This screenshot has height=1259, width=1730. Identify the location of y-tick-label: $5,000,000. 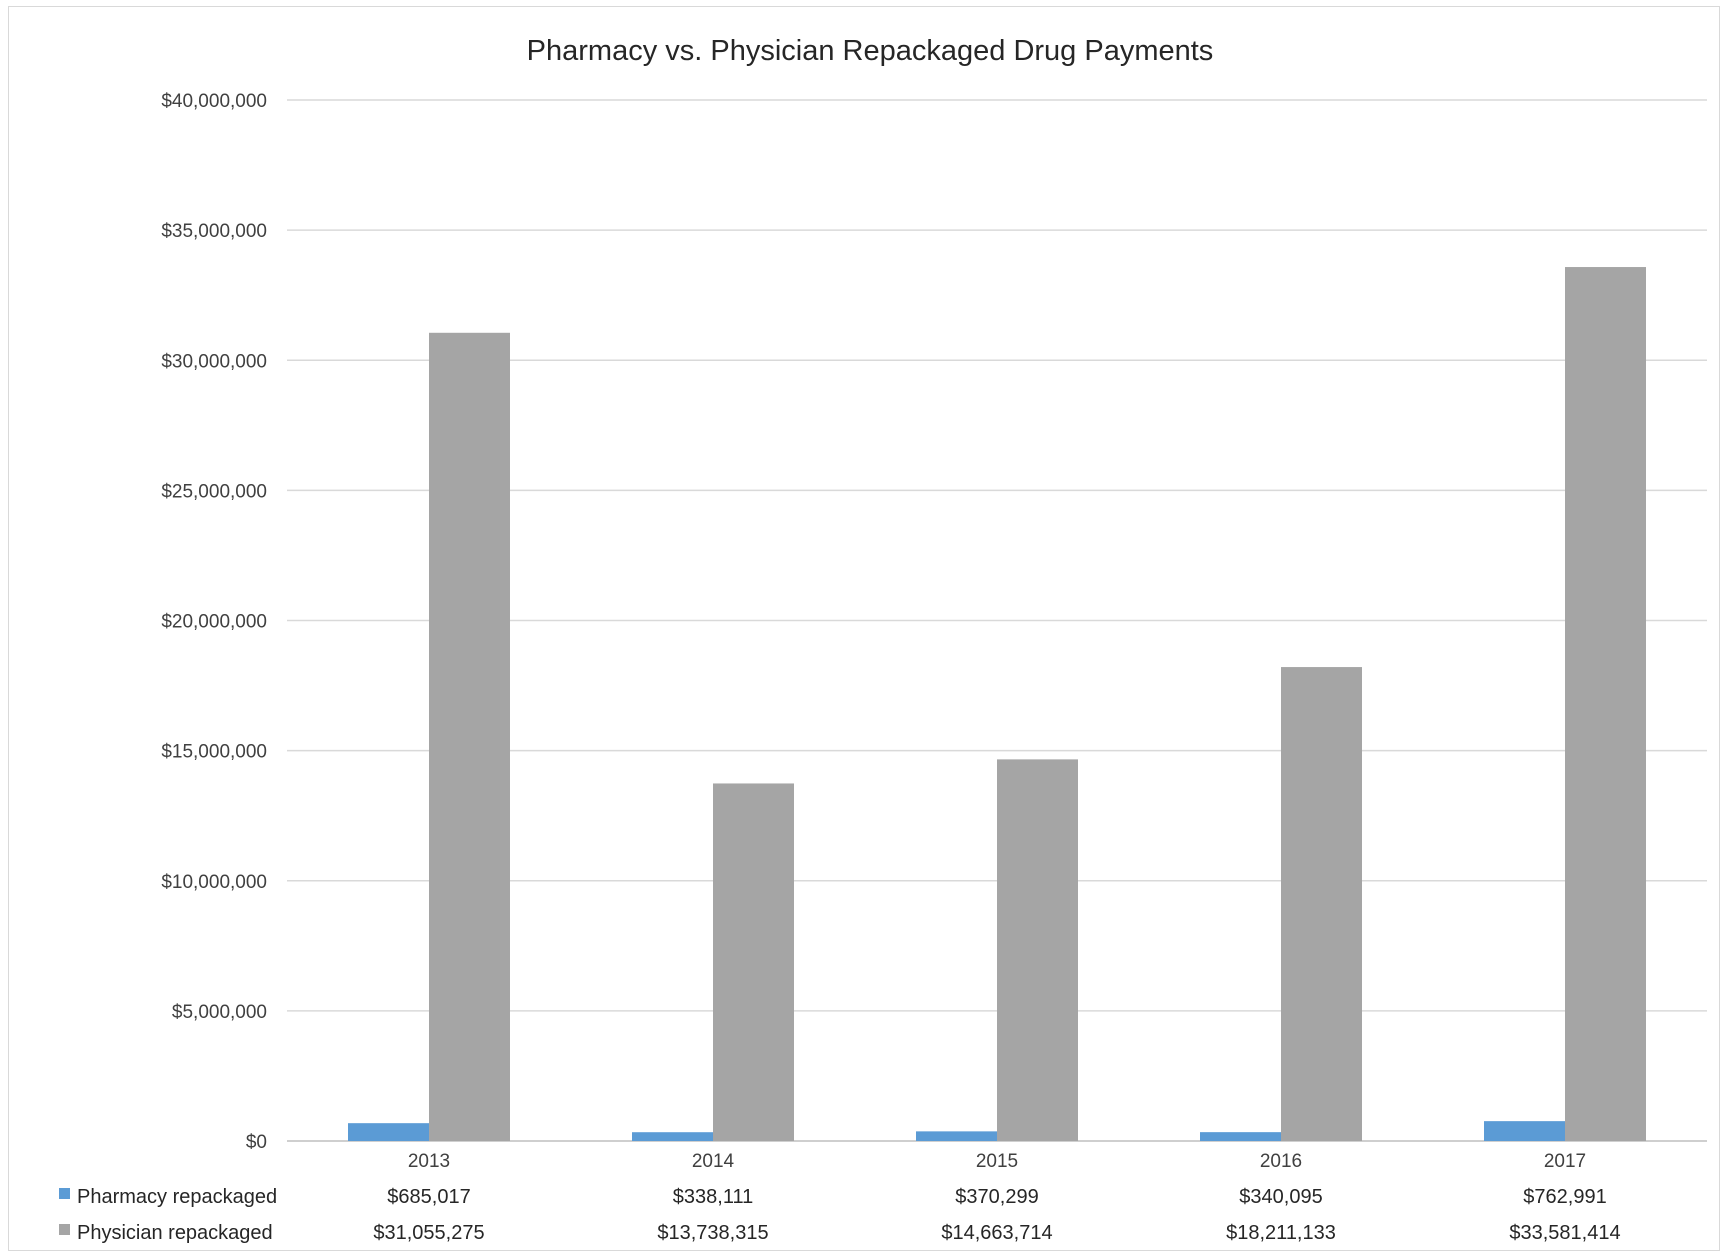
(219, 1012).